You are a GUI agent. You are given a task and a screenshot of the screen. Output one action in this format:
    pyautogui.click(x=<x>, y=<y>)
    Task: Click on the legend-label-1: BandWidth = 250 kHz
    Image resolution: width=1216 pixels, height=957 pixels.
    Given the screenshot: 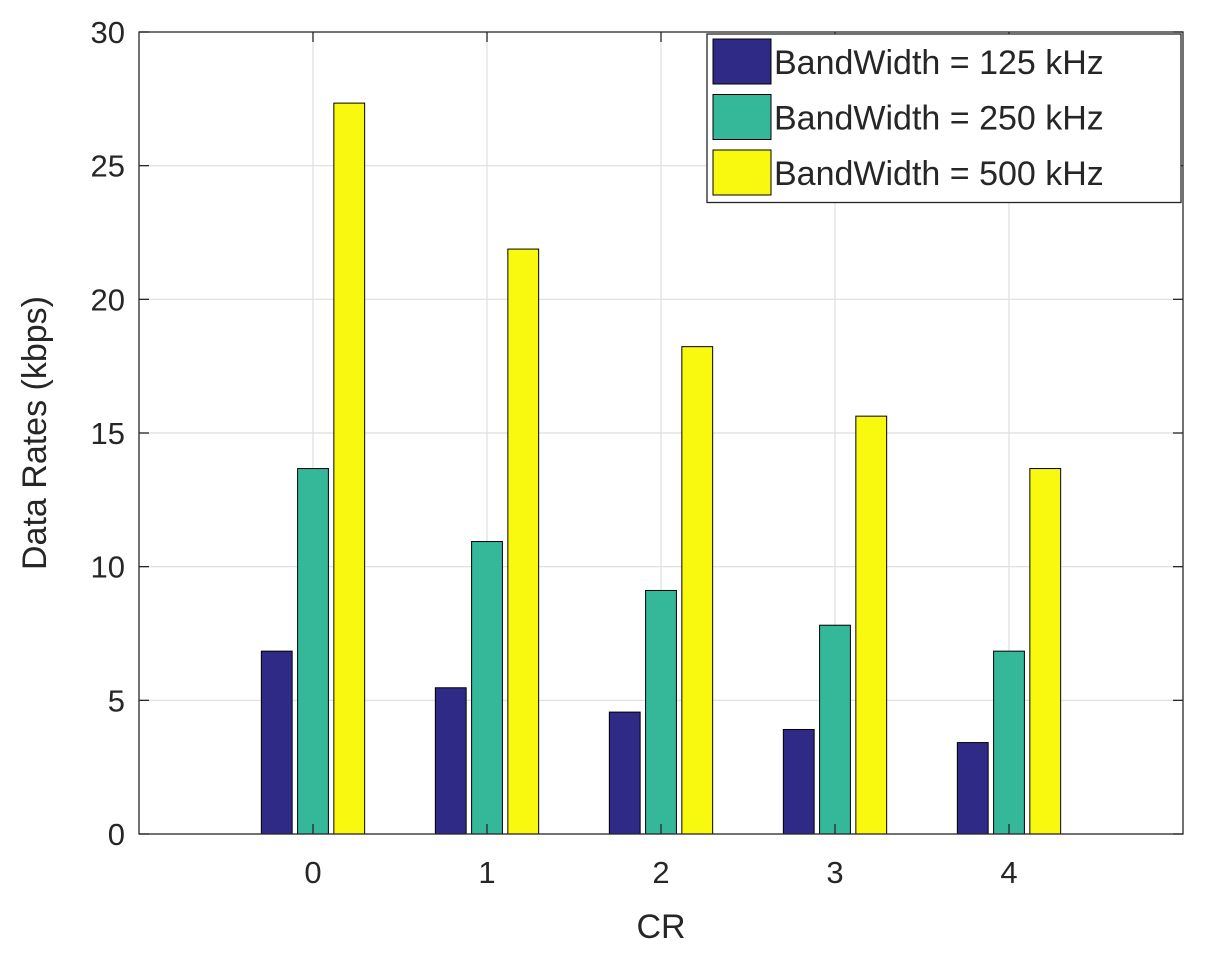 What is the action you would take?
    pyautogui.click(x=939, y=119)
    